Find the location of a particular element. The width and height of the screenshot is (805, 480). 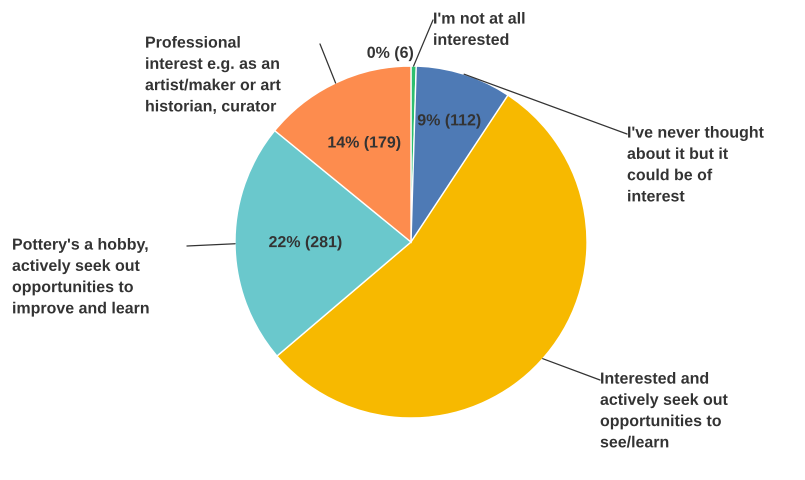

slice-label: Interested and actively seek out opportunities to see/learn is located at coordinates (664, 410).